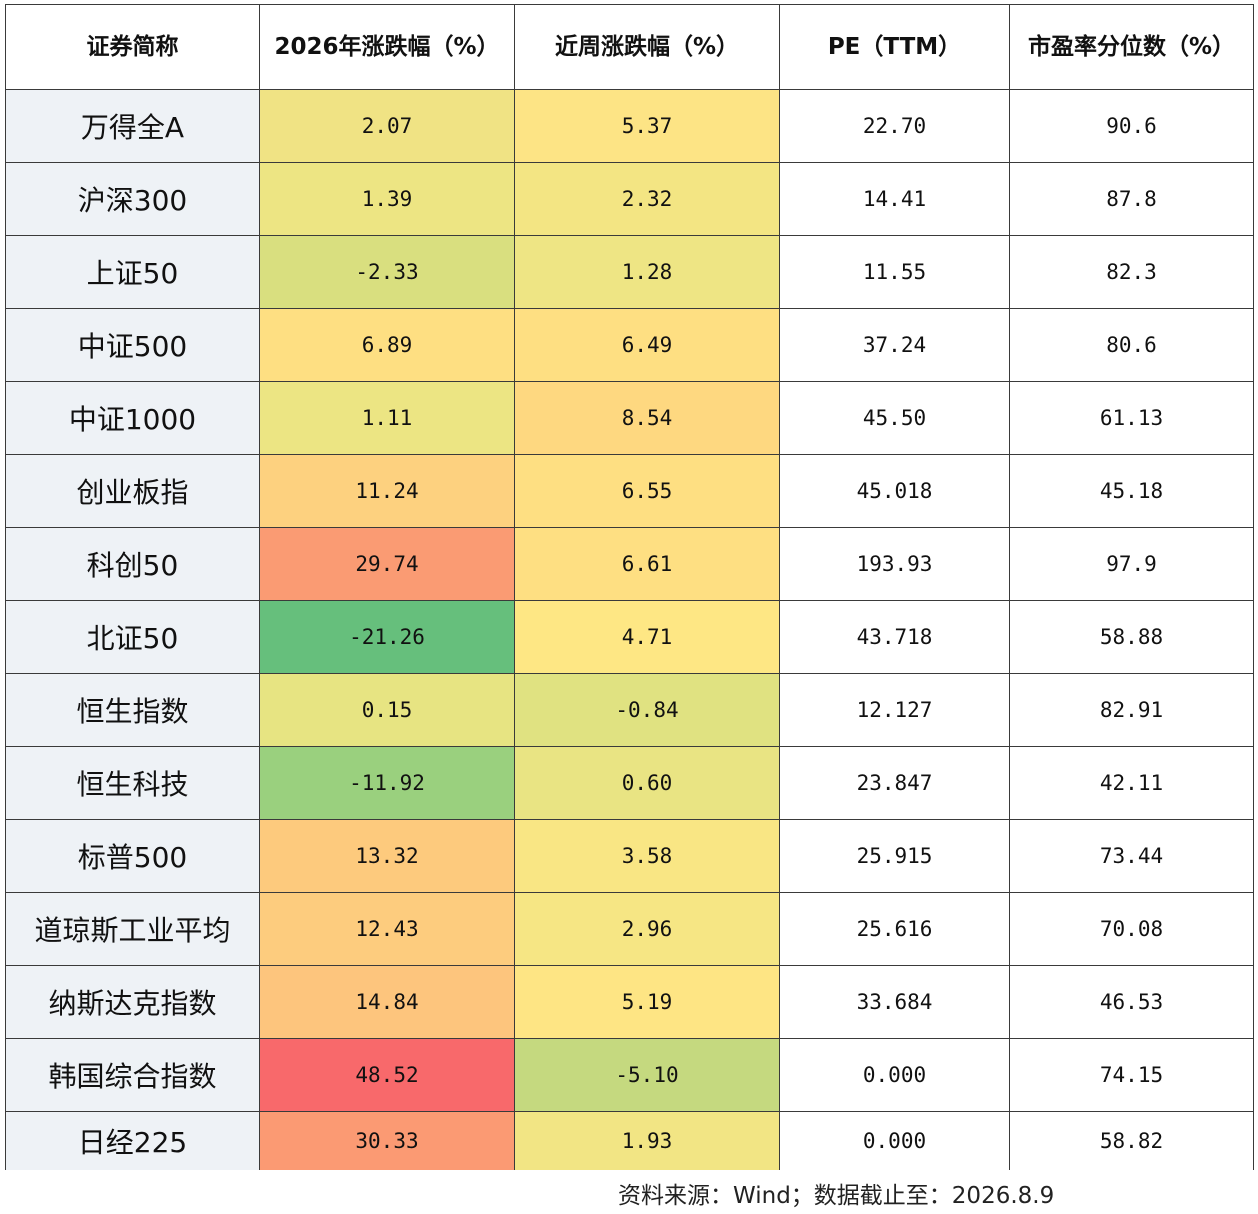 The image size is (1258, 1214). I want to click on security-name-cell: 中证1000, so click(132, 418).